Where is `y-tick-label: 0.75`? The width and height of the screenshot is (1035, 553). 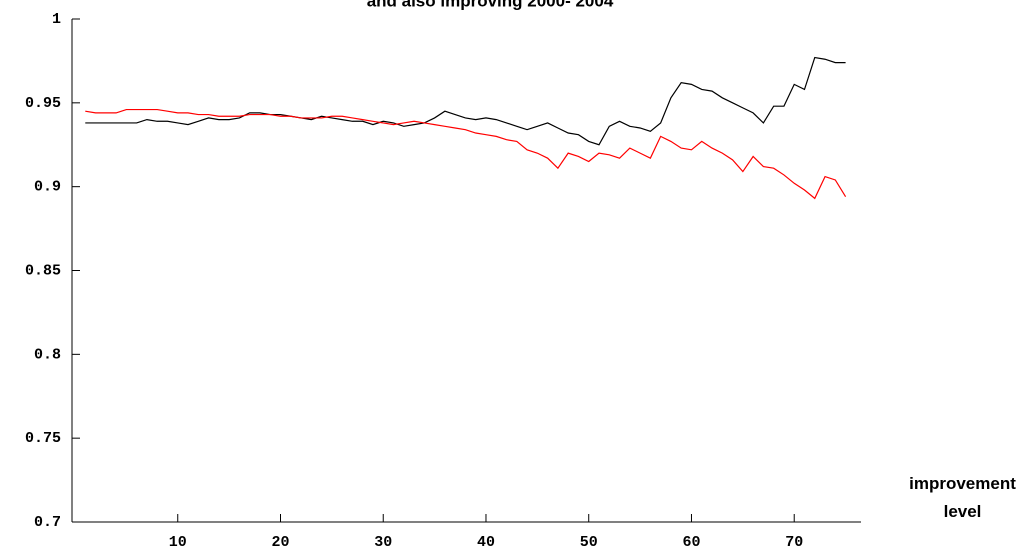
y-tick-label: 0.75 is located at coordinates (43, 438).